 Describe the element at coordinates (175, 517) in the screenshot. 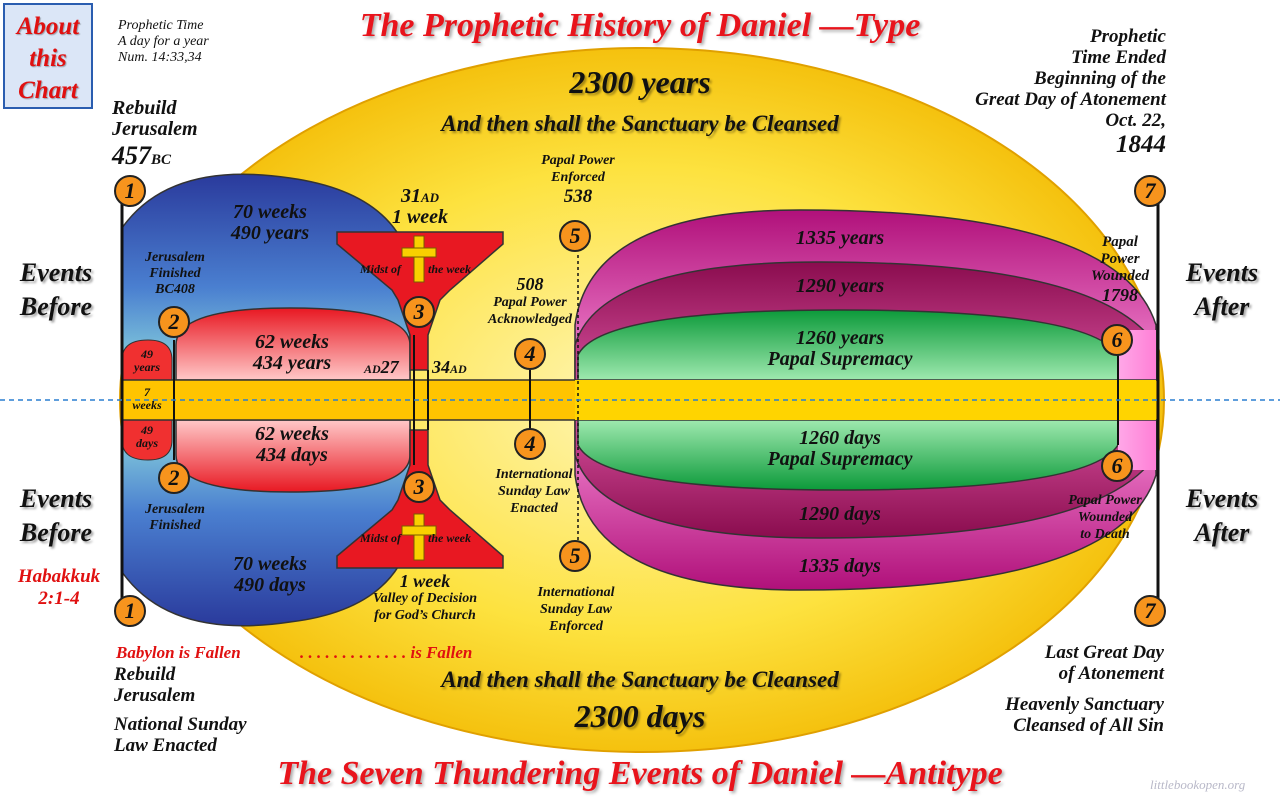

I see `jerusalem-finished-bottom: Jerusalem Finished` at that location.